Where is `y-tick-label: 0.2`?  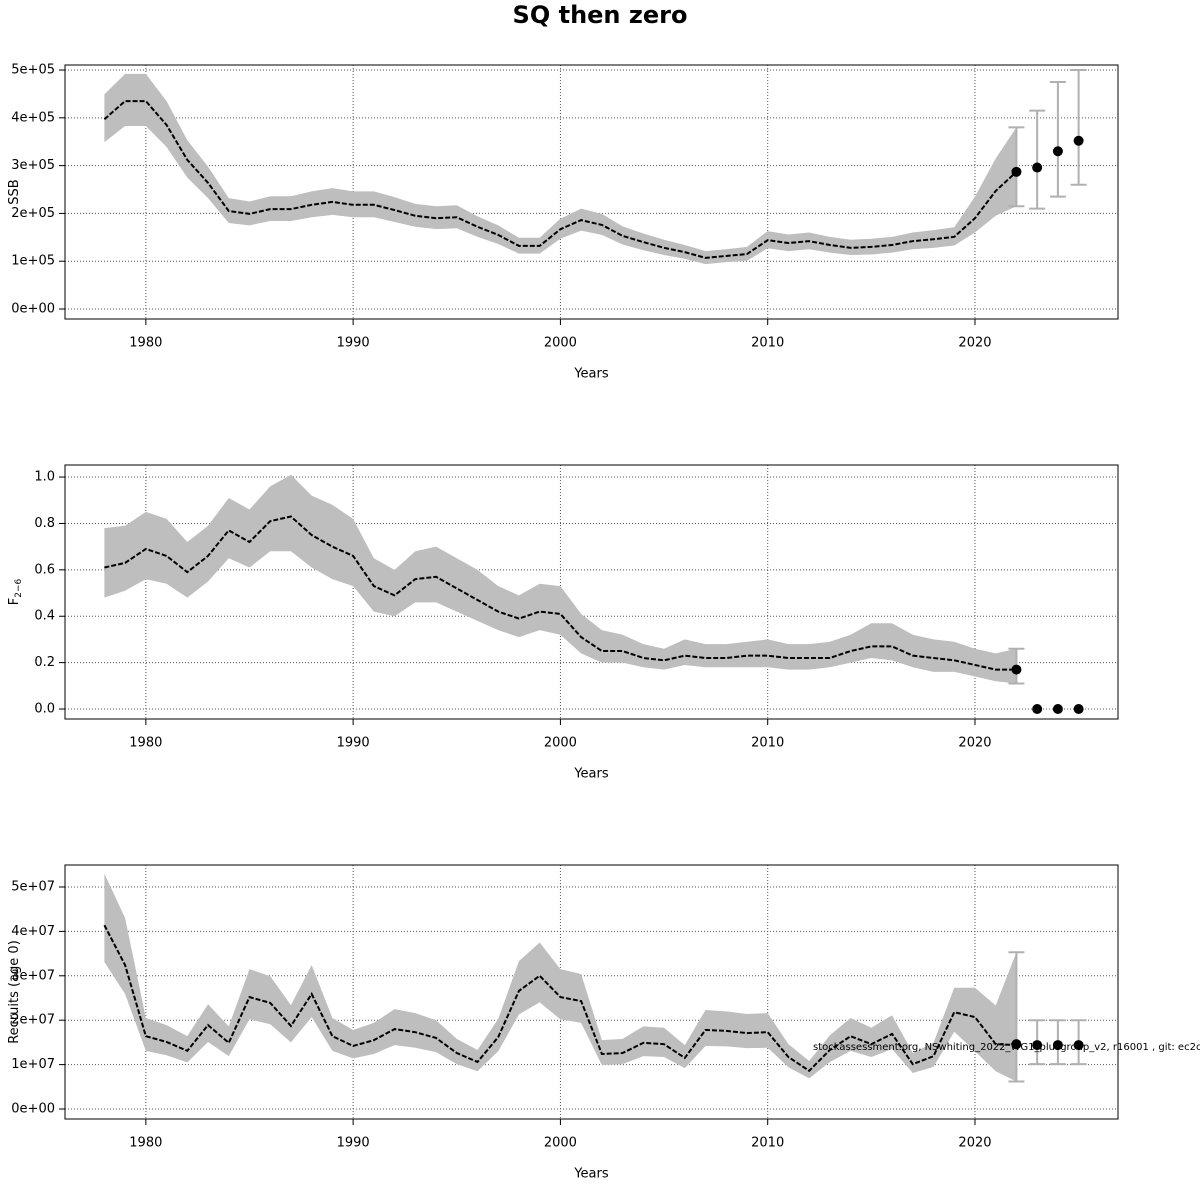 y-tick-label: 0.2 is located at coordinates (44, 662).